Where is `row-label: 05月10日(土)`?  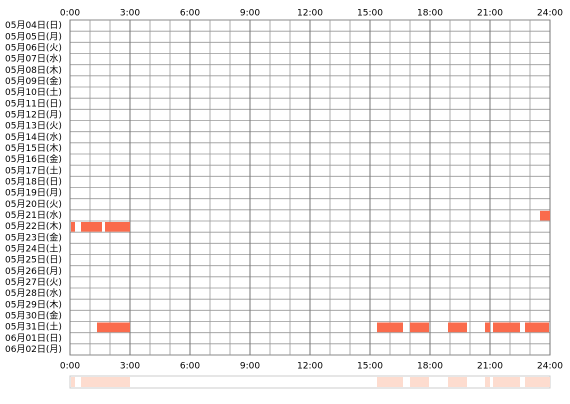 row-label: 05月10日(土) is located at coordinates (33, 92).